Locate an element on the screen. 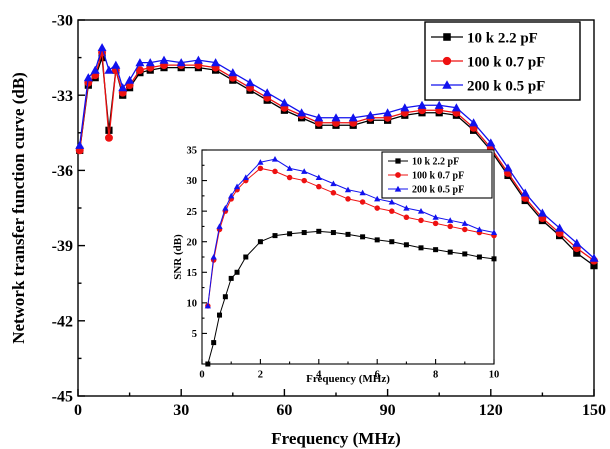 Image resolution: width=610 pixels, height=449 pixels. inset-y-tick-label: 10 is located at coordinates (192, 304).